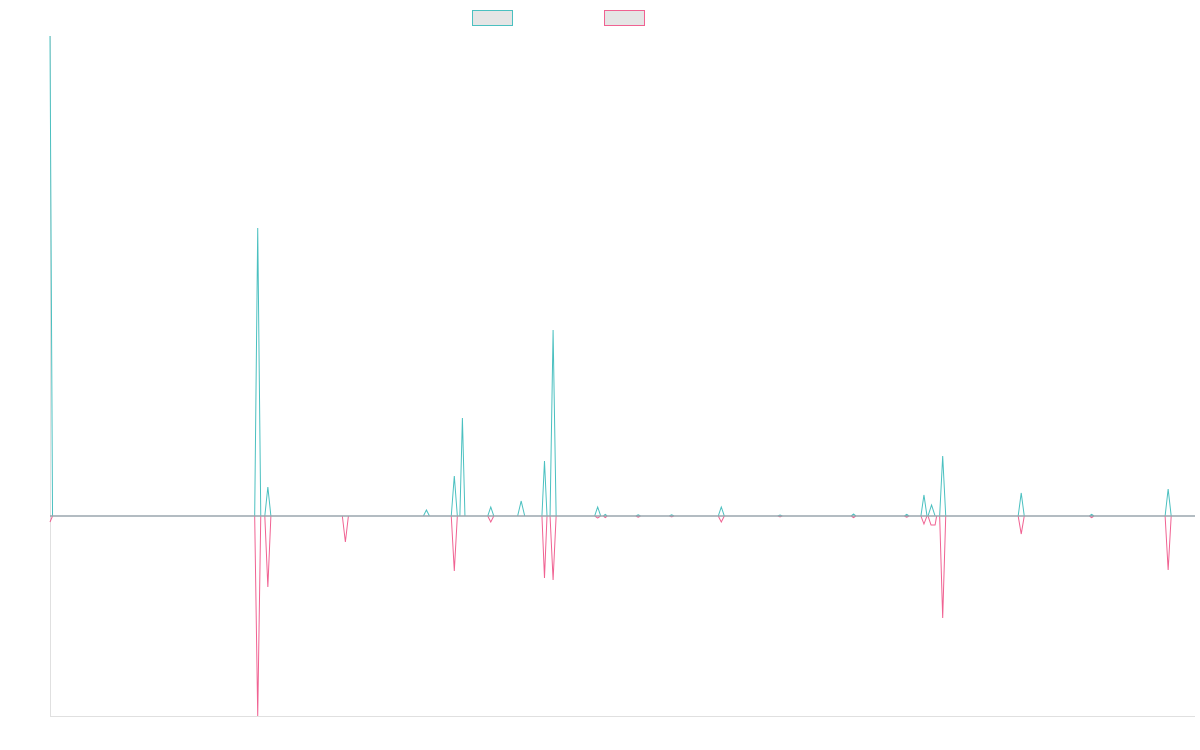  I want to click on legend, so click(558, 18).